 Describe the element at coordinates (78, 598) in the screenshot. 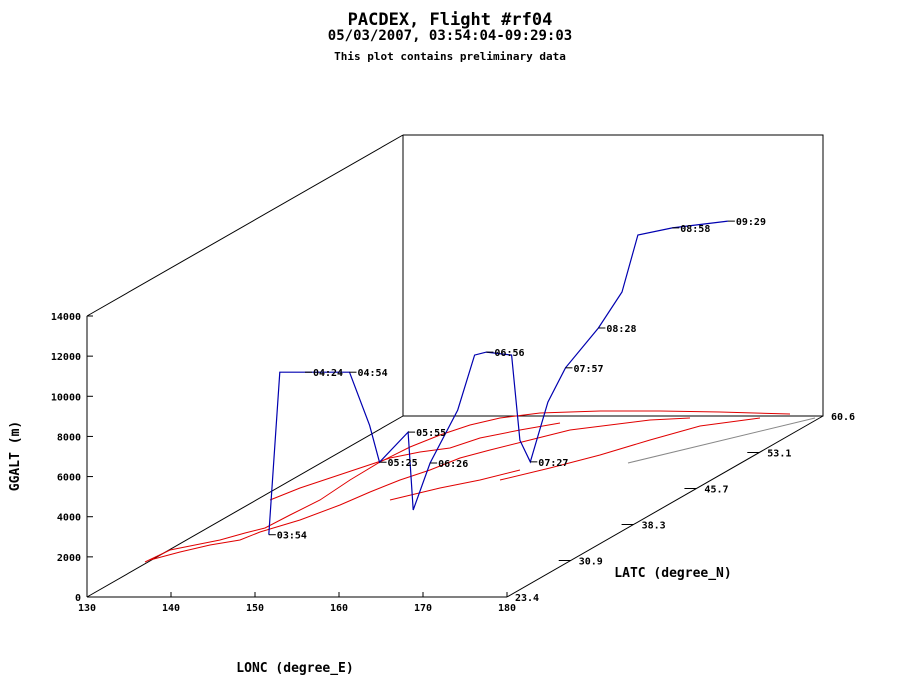

I see `z-tick-label: 0` at that location.